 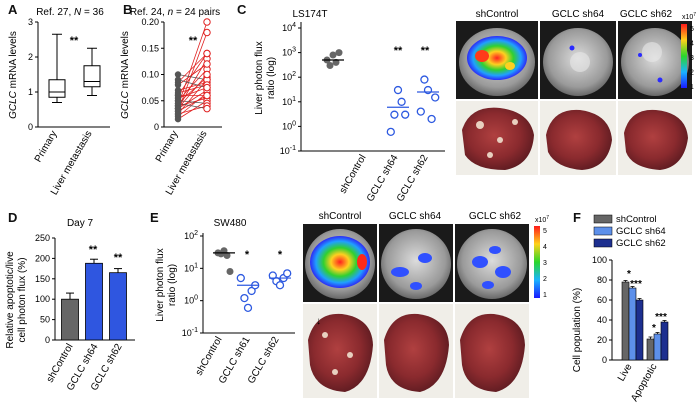 What do you see at coordinates (398, 51) in the screenshot?
I see `panel-c-sig-1: **` at bounding box center [398, 51].